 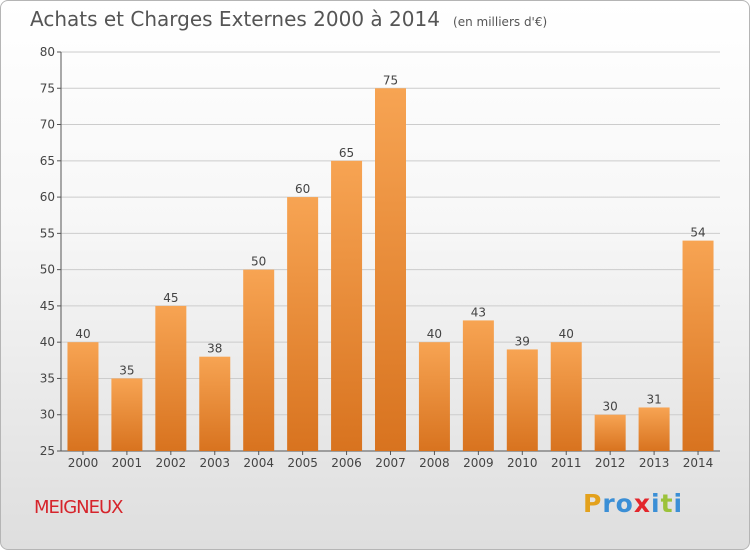 I want to click on bar-2013, so click(x=654, y=429).